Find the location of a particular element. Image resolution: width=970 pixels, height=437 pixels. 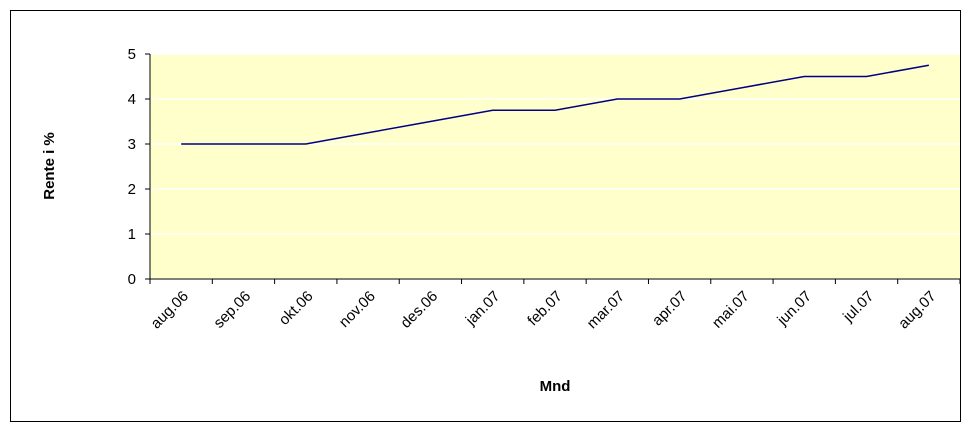

x-axis-title: Mnd is located at coordinates (555, 386).